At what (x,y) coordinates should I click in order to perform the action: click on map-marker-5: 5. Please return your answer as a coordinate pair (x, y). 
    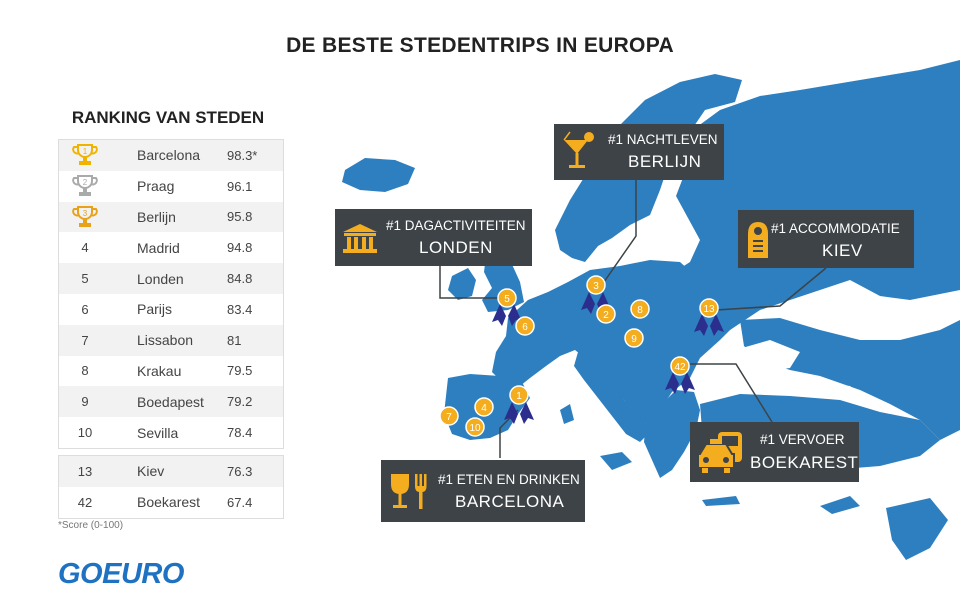
    Looking at the image, I should click on (507, 298).